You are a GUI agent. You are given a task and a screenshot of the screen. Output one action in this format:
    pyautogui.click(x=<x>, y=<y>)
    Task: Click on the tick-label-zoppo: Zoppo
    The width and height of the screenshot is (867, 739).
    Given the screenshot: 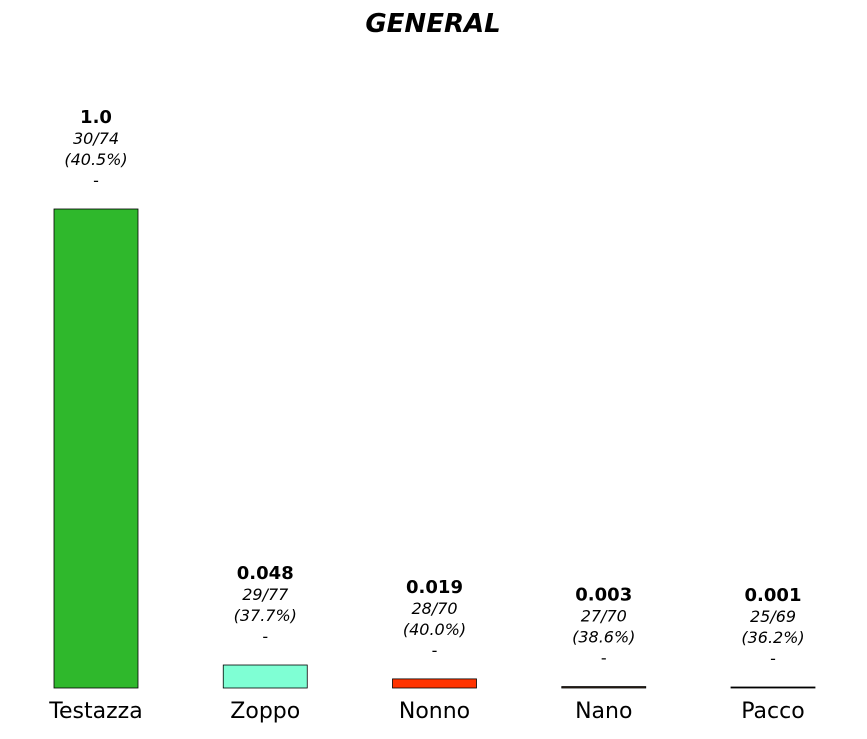 What is the action you would take?
    pyautogui.click(x=265, y=711)
    